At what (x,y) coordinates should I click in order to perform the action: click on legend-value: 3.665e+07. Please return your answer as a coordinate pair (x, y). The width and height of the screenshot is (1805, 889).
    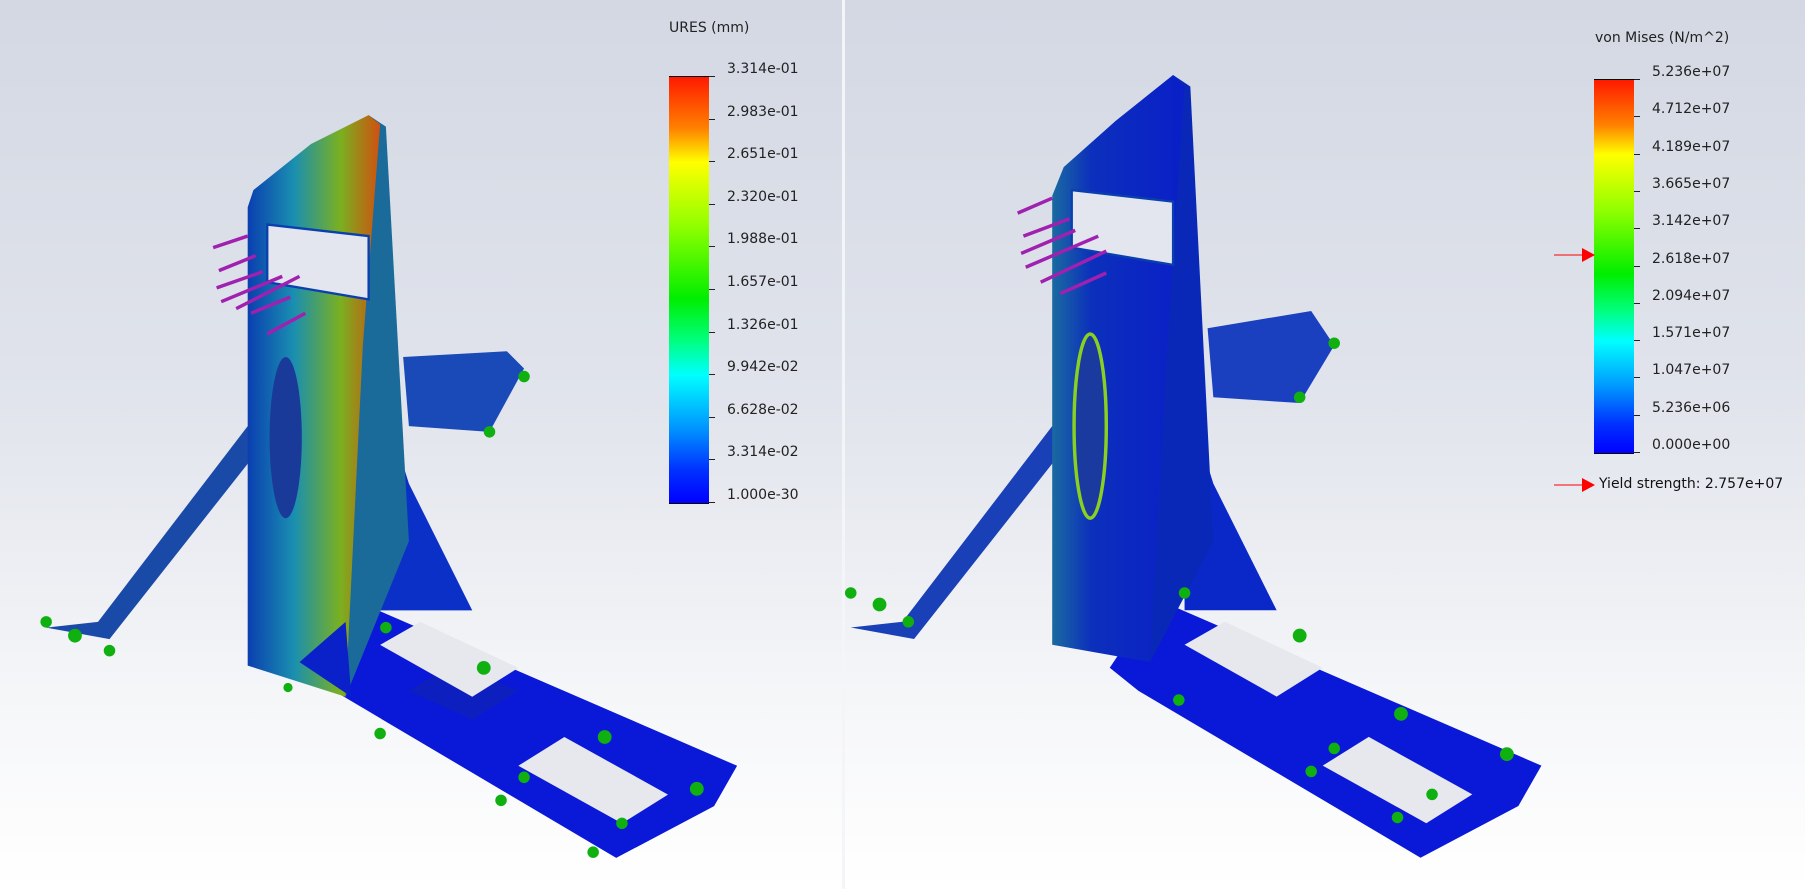
    Looking at the image, I should click on (1691, 183).